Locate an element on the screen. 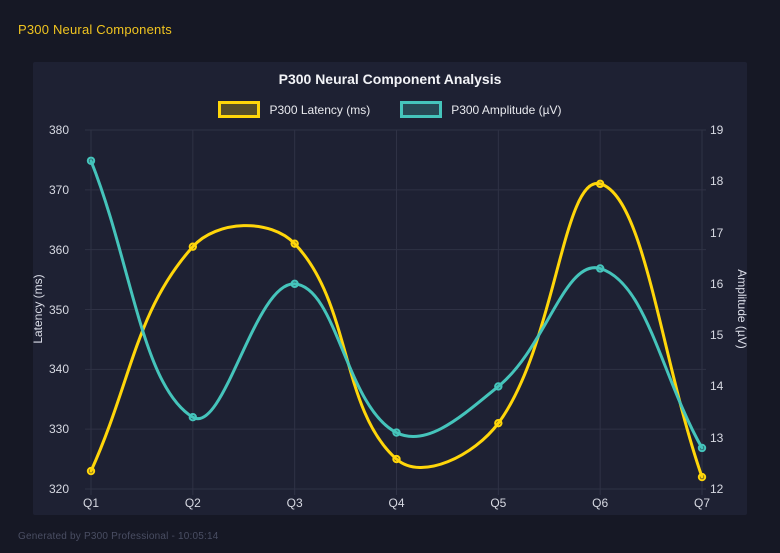 The height and width of the screenshot is (553, 780). left-axis-tick: 370 is located at coordinates (58, 189).